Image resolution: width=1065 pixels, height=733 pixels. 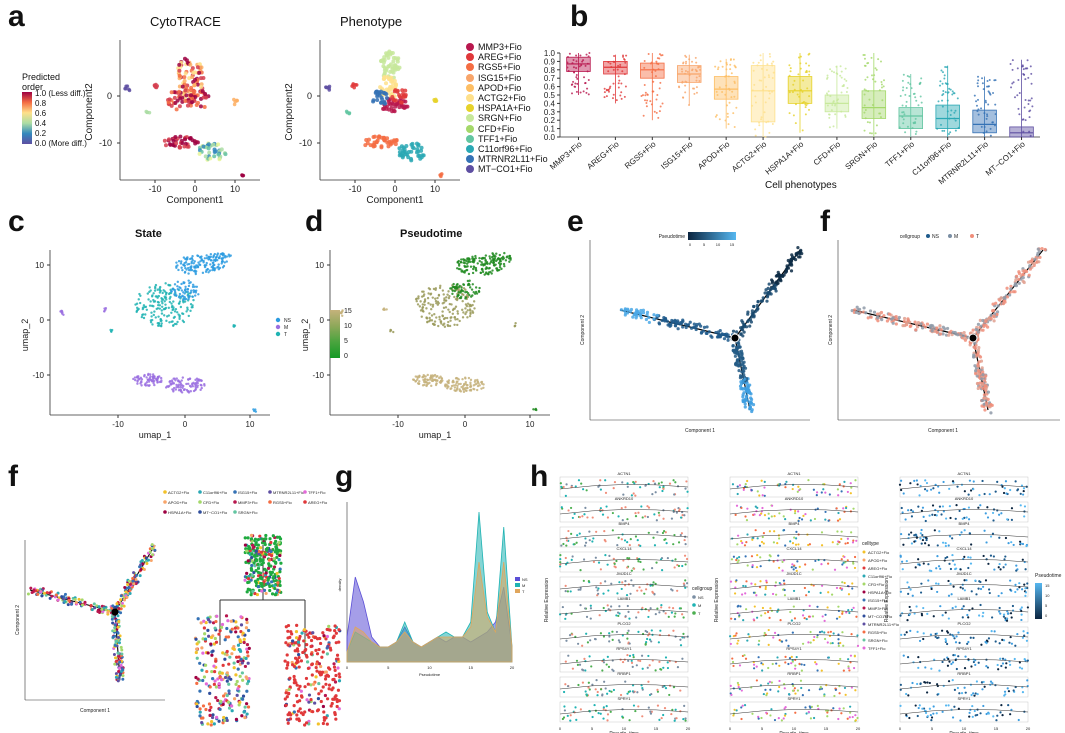 What do you see at coordinates (624, 498) in the screenshot?
I see `gene-label: ANKRD10` at bounding box center [624, 498].